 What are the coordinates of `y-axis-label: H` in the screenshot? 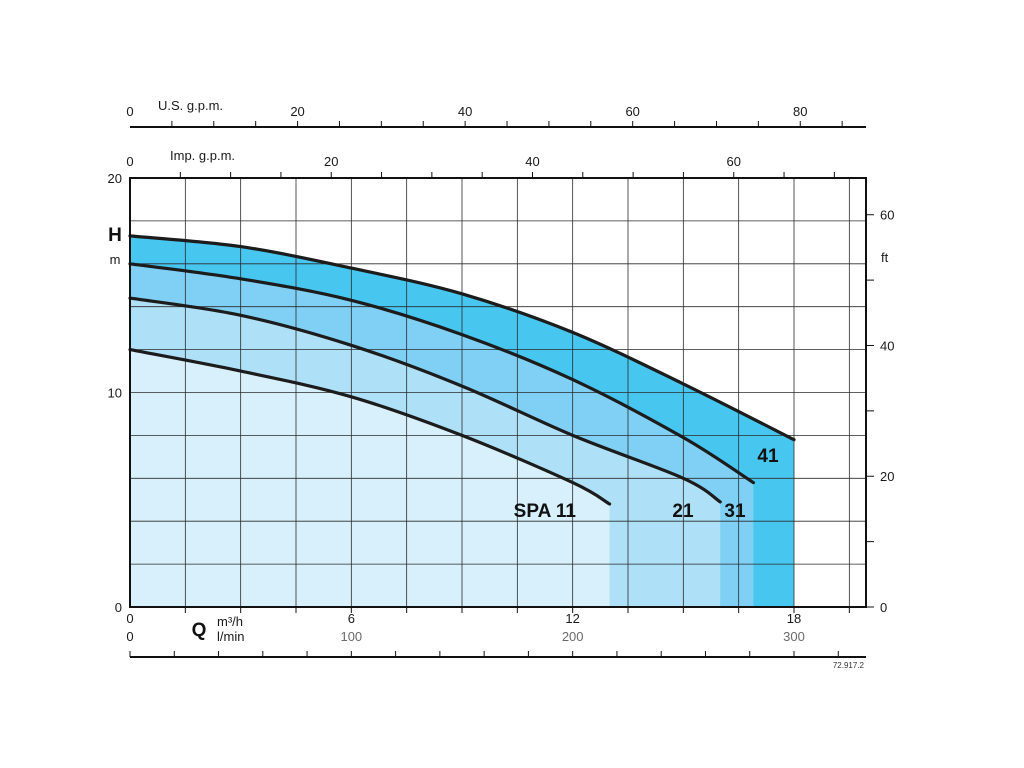 It's located at (115, 235).